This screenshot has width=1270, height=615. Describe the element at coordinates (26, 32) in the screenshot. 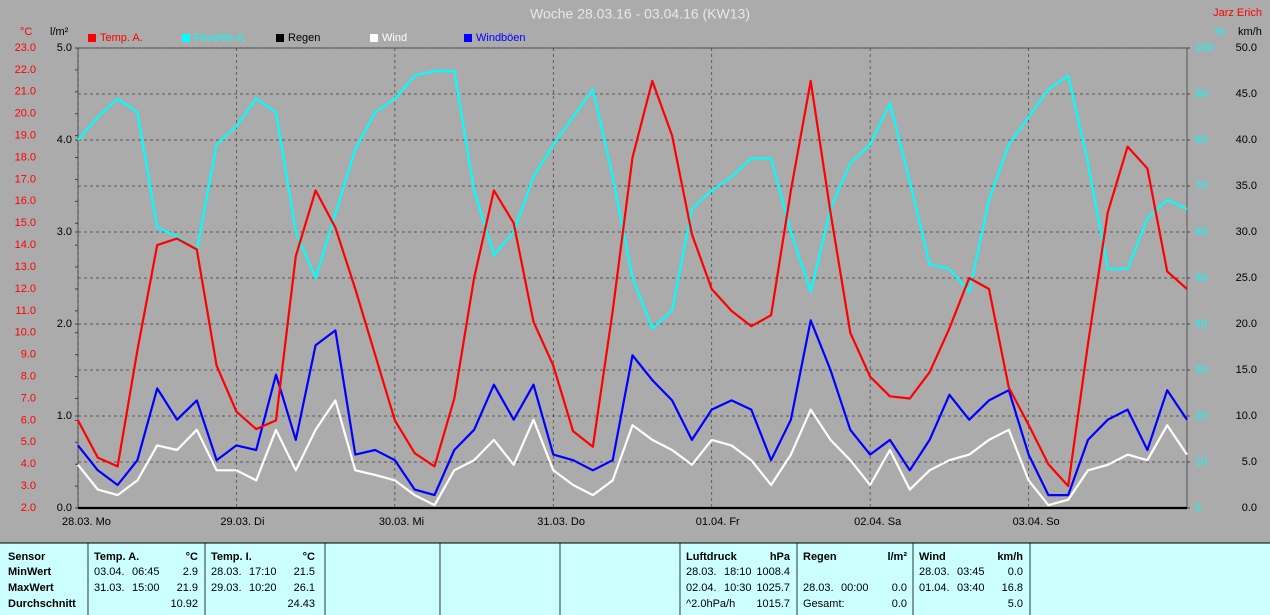

I see `y-unit: °C` at that location.